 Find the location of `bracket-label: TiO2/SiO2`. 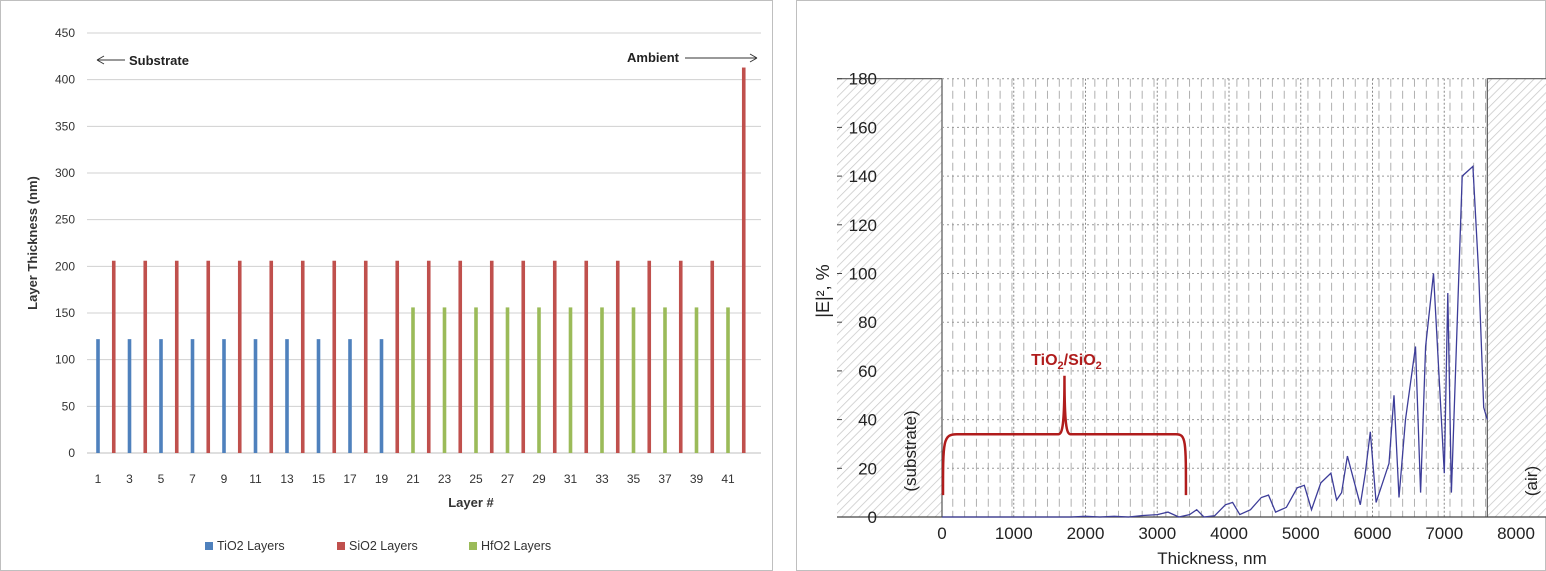

bracket-label: TiO2/SiO2 is located at coordinates (1066, 362).